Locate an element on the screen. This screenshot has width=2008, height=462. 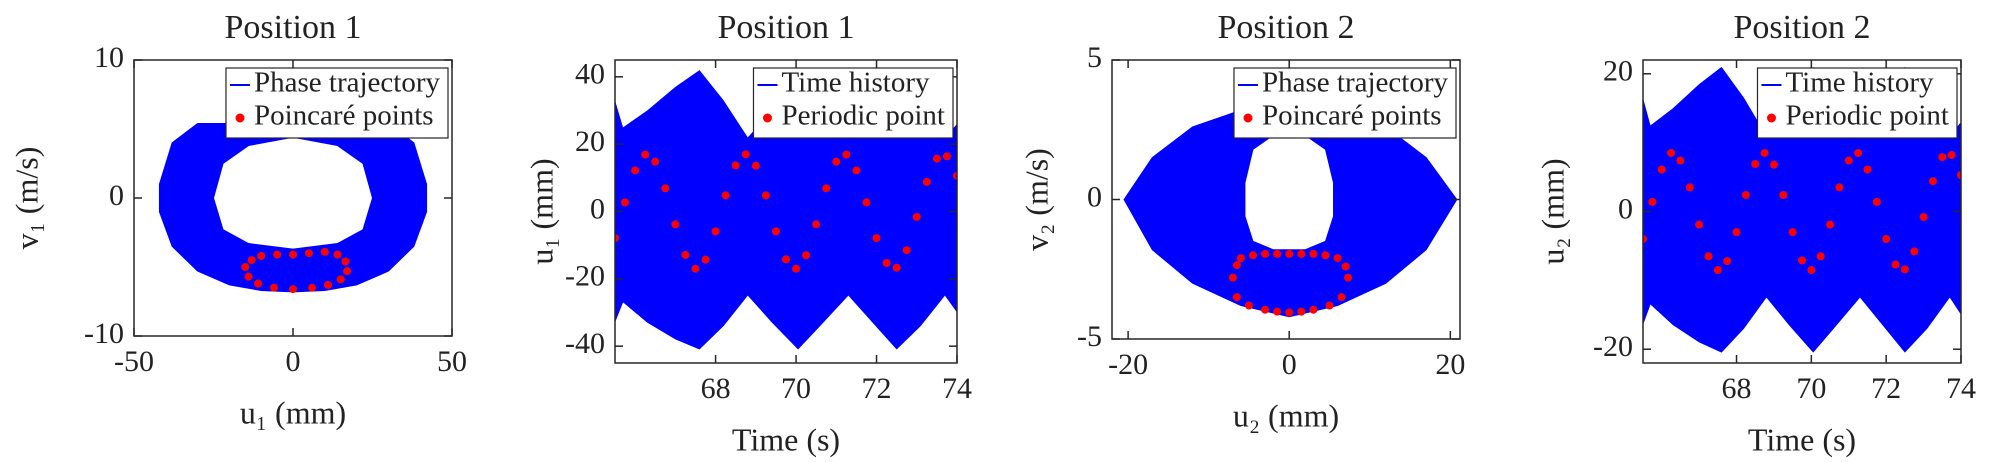
phase-trajectory is located at coordinates (293, 207).